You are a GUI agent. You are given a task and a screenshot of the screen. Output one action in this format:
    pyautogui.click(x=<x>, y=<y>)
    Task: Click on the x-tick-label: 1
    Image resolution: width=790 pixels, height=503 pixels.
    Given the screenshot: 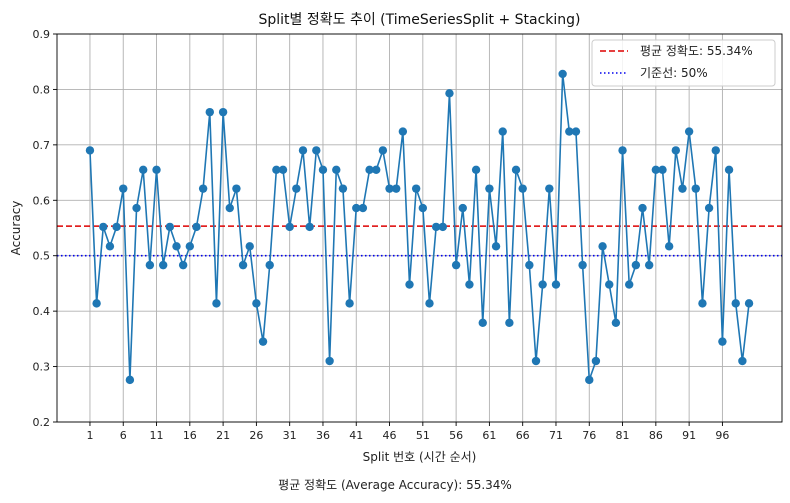 What is the action you would take?
    pyautogui.click(x=89, y=435)
    